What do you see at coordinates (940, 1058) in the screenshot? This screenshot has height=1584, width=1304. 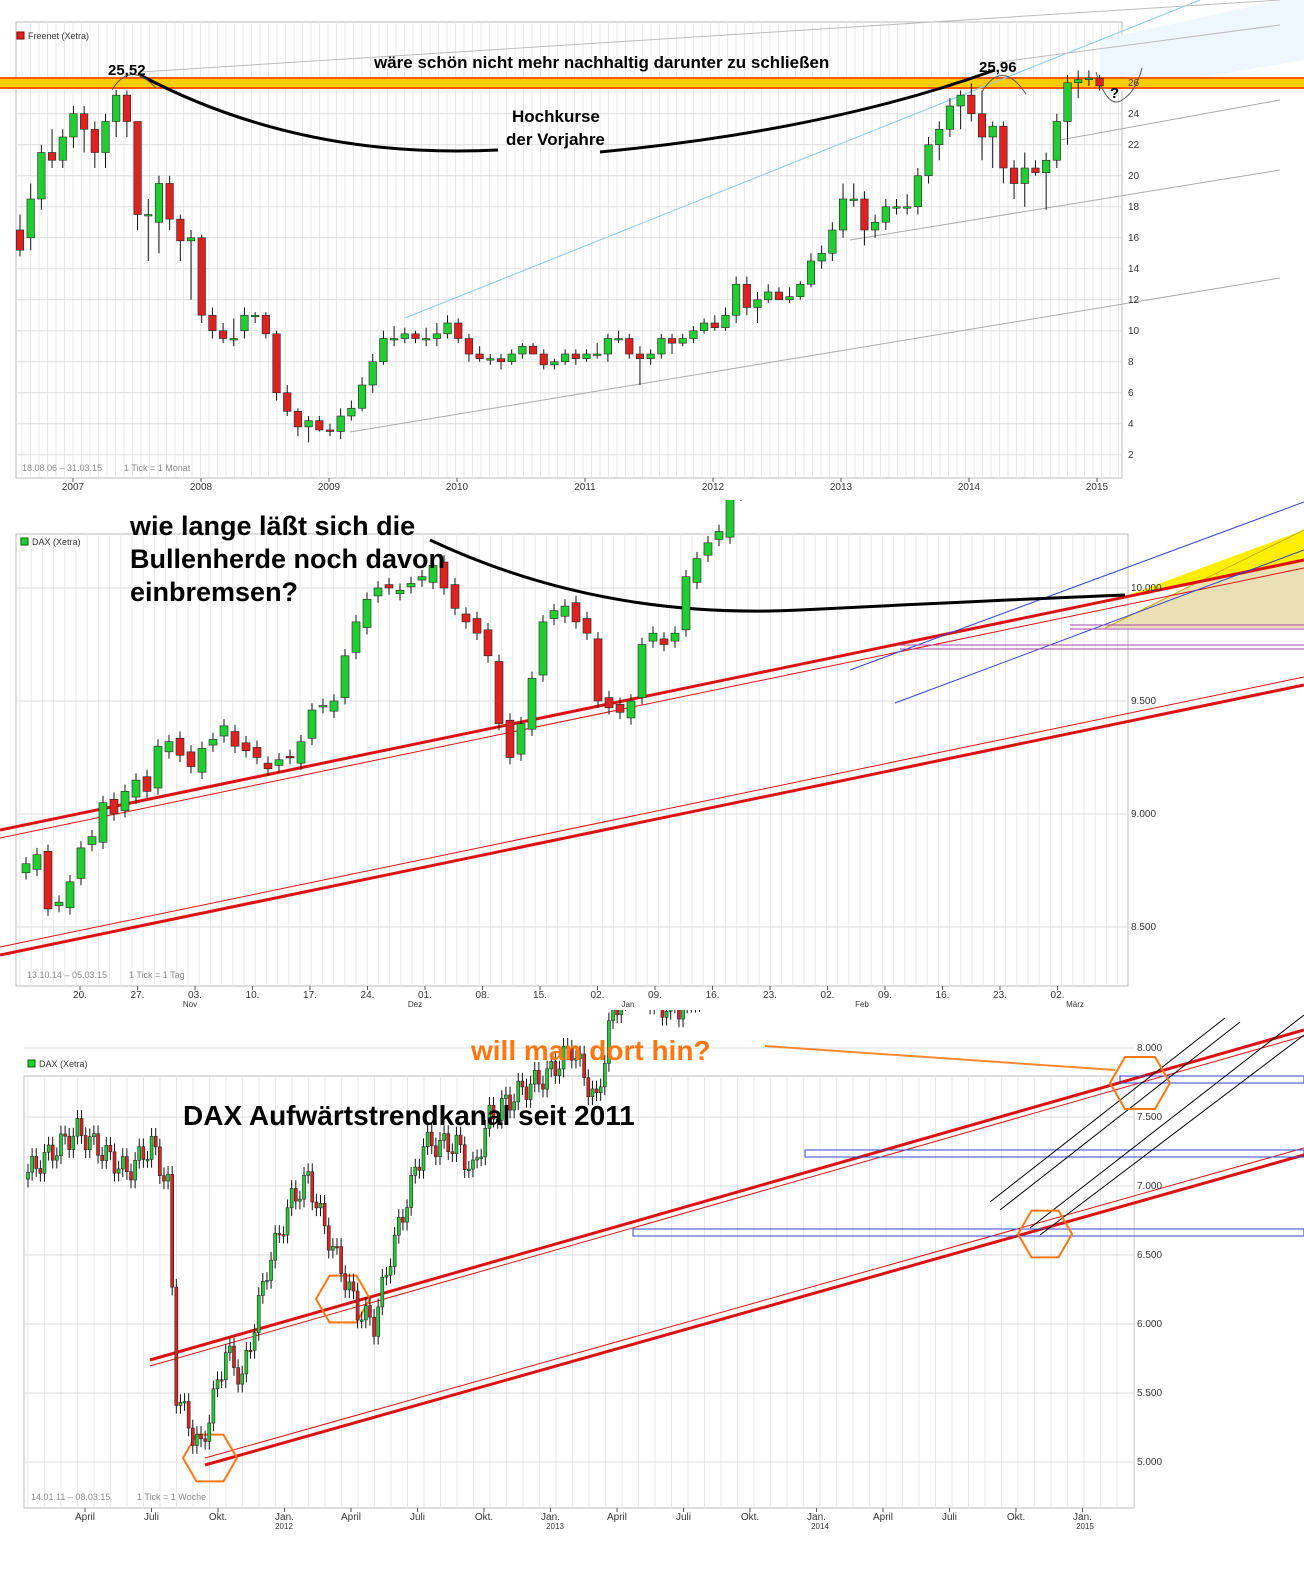 I see `arrow-line` at bounding box center [940, 1058].